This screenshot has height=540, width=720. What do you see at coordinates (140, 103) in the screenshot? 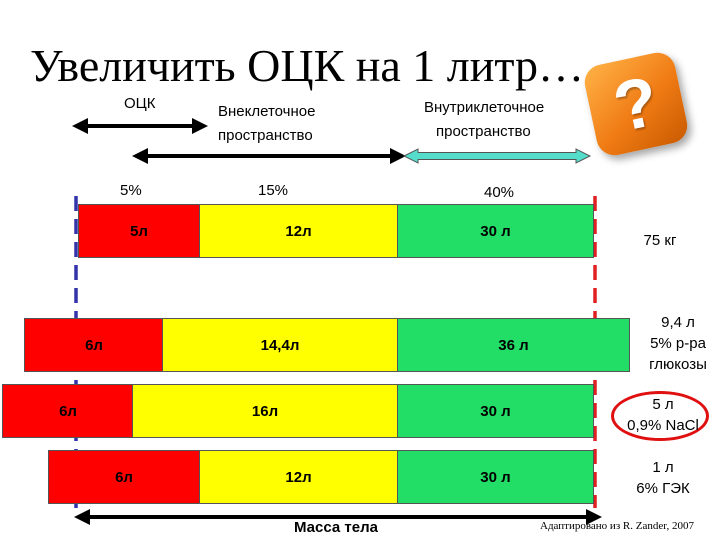
I see `ock-label: ОЦК` at bounding box center [140, 103].